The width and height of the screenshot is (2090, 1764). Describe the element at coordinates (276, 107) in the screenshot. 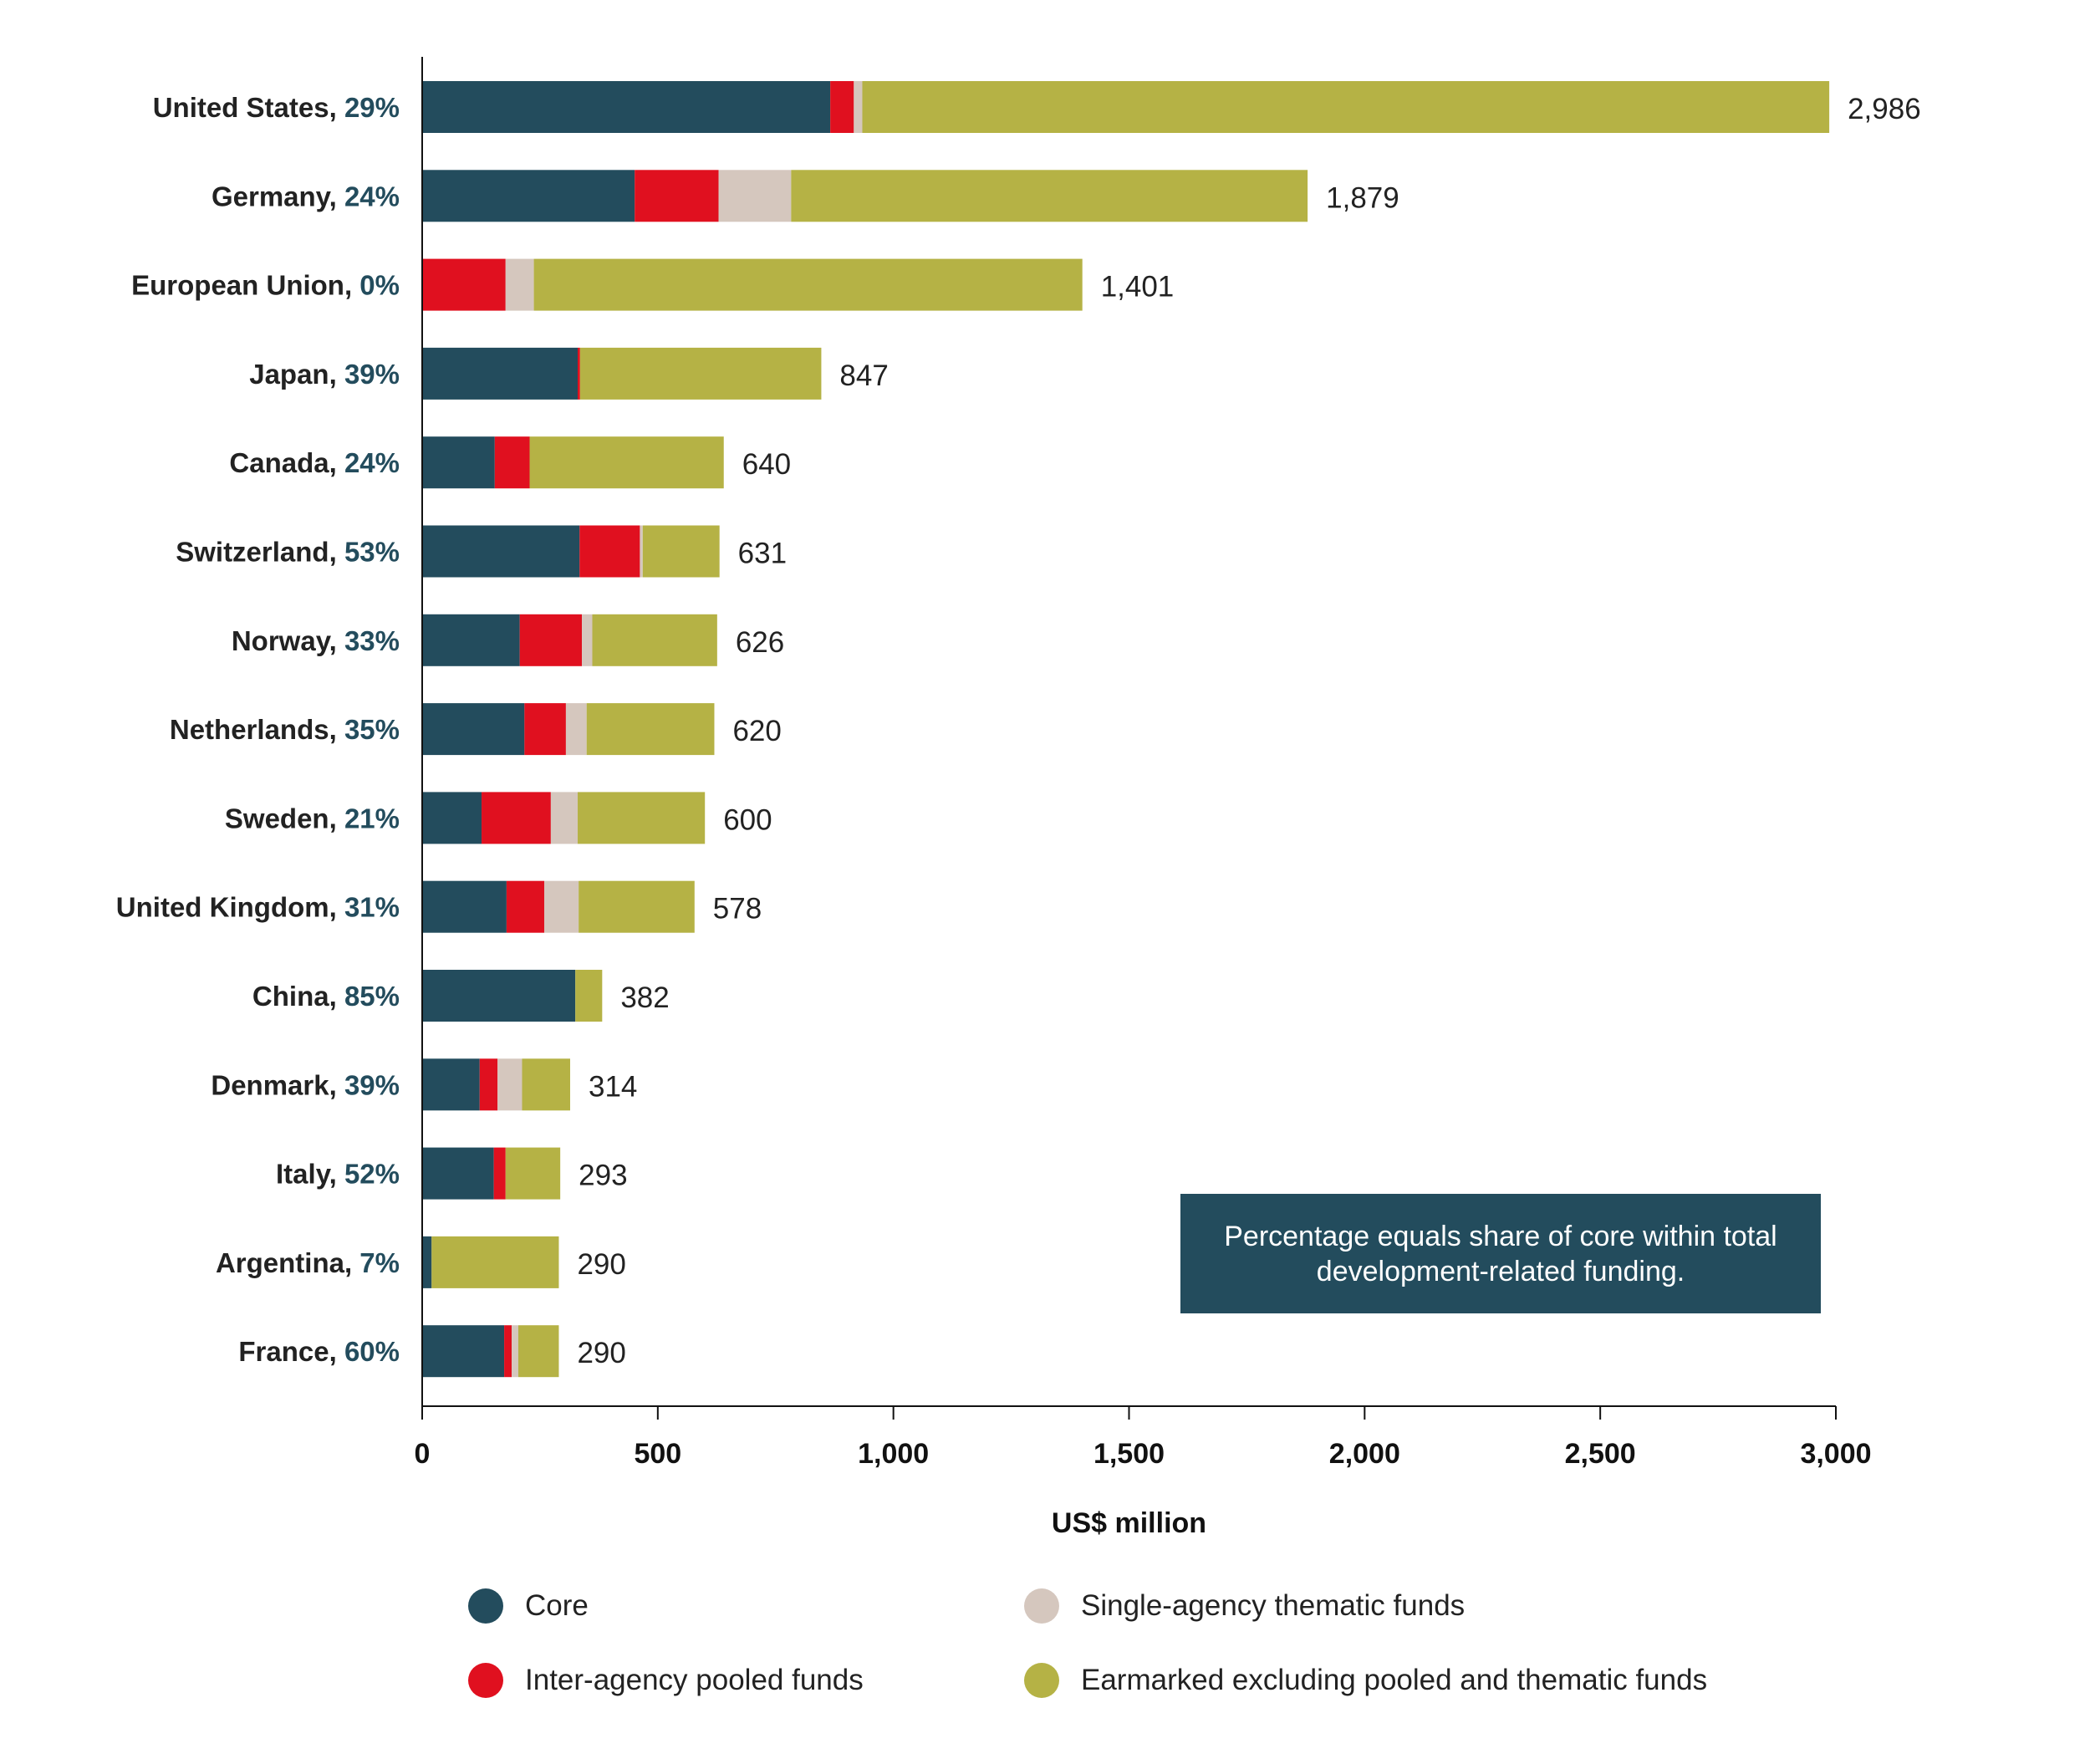

I see `country-label-united-states: United States, 29%` at that location.